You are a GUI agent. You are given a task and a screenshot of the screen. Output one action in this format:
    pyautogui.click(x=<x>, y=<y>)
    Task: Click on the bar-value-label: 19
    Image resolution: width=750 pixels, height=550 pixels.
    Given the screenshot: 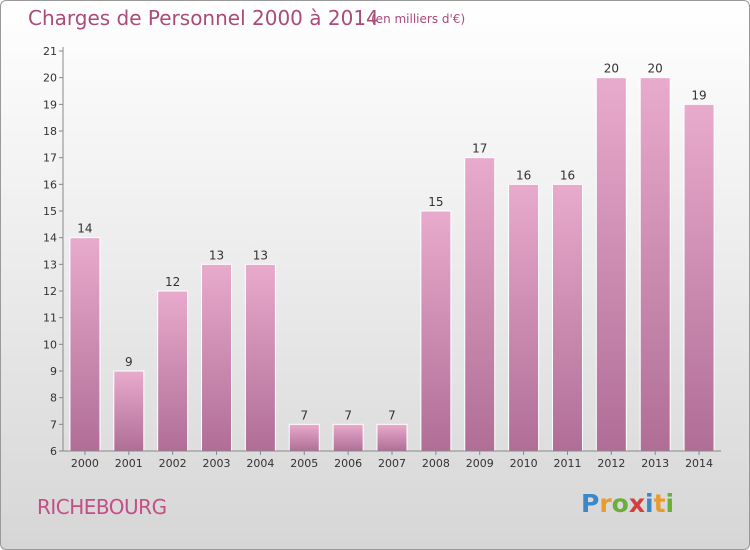 What is the action you would take?
    pyautogui.click(x=698, y=95)
    